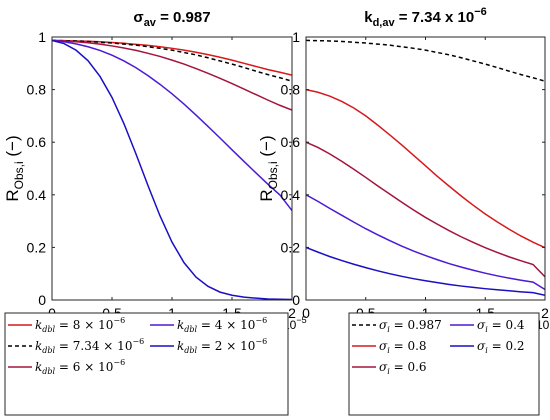  I want to click on legend-entry-value: = 0.2, so click(506, 346).